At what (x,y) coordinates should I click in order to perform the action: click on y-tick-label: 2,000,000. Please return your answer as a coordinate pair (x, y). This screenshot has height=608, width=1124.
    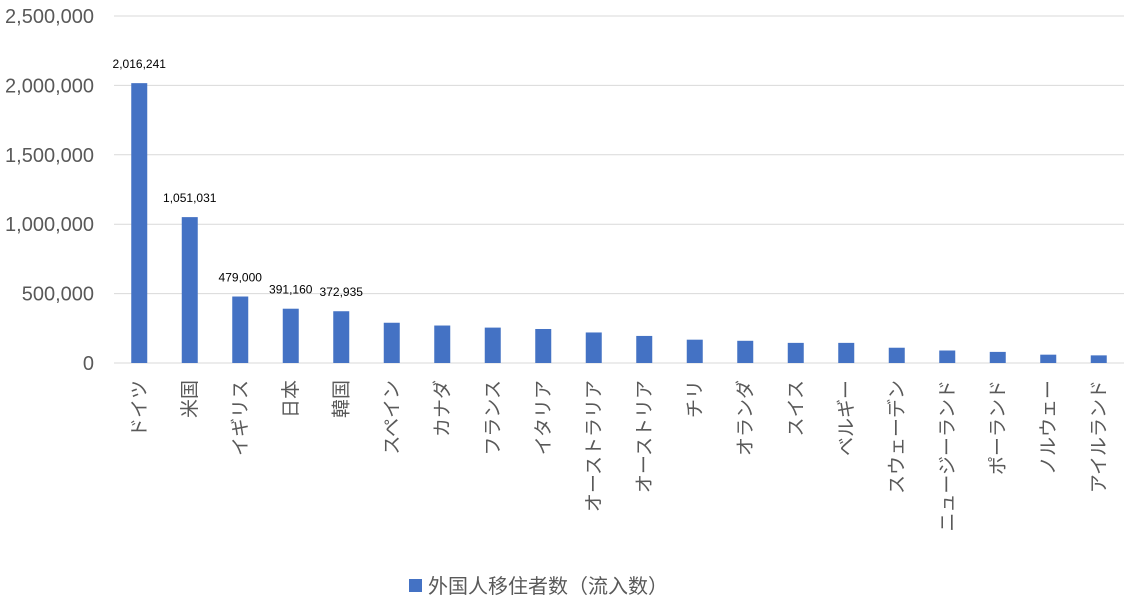
    Looking at the image, I should click on (49, 86).